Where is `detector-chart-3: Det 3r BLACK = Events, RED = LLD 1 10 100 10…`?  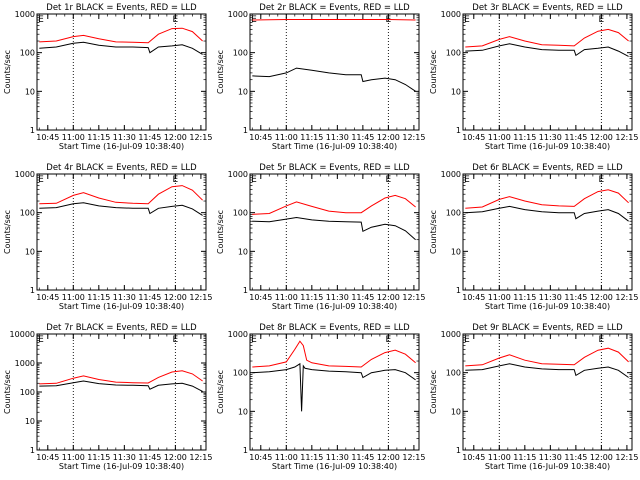 detector-chart-3: Det 3r BLACK = Events, RED = LLD 1 10 100 10… is located at coordinates (533, 77).